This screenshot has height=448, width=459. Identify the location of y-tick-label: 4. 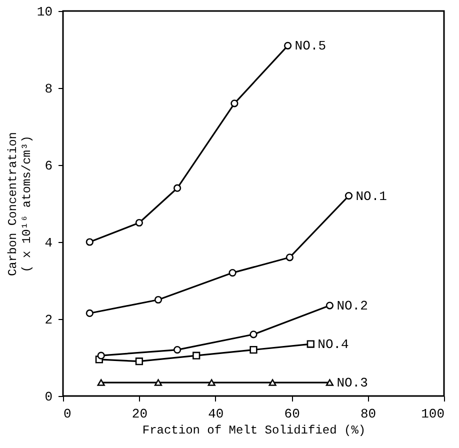
(48, 243).